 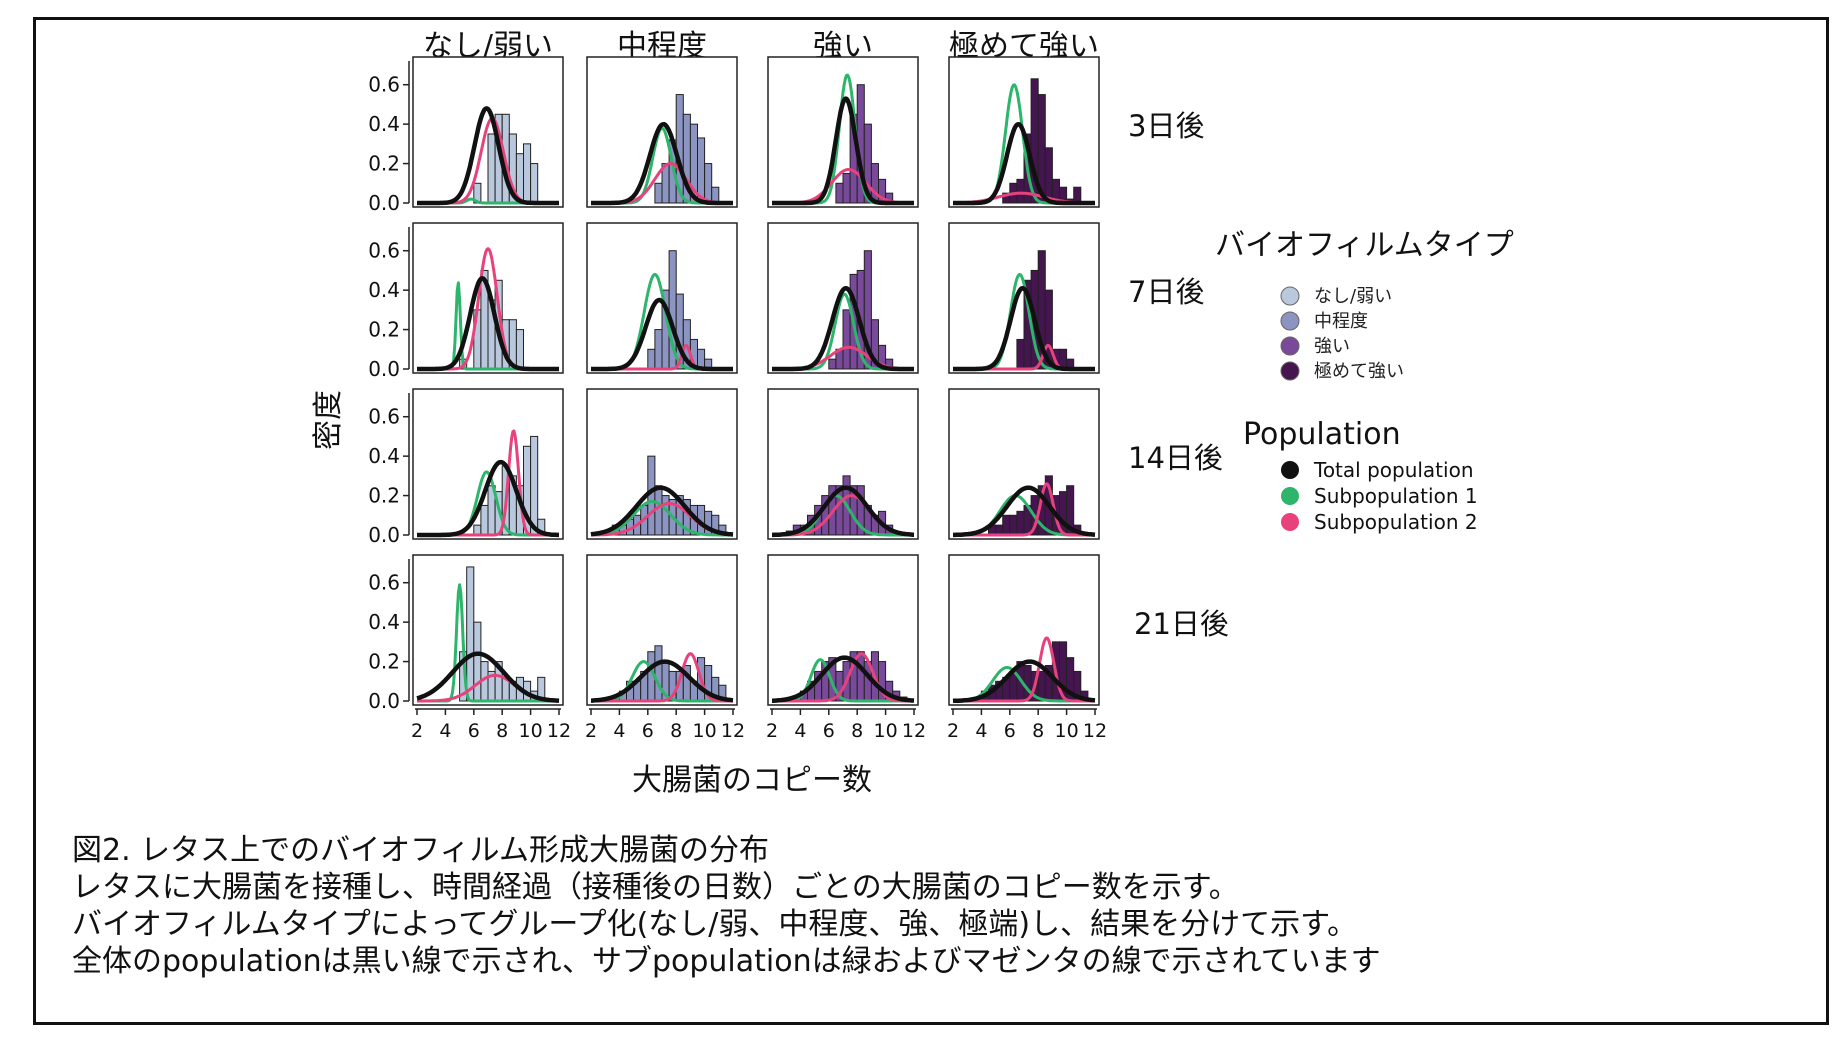 What do you see at coordinates (328, 420) in the screenshot?
I see `y-axis-title: 密度` at bounding box center [328, 420].